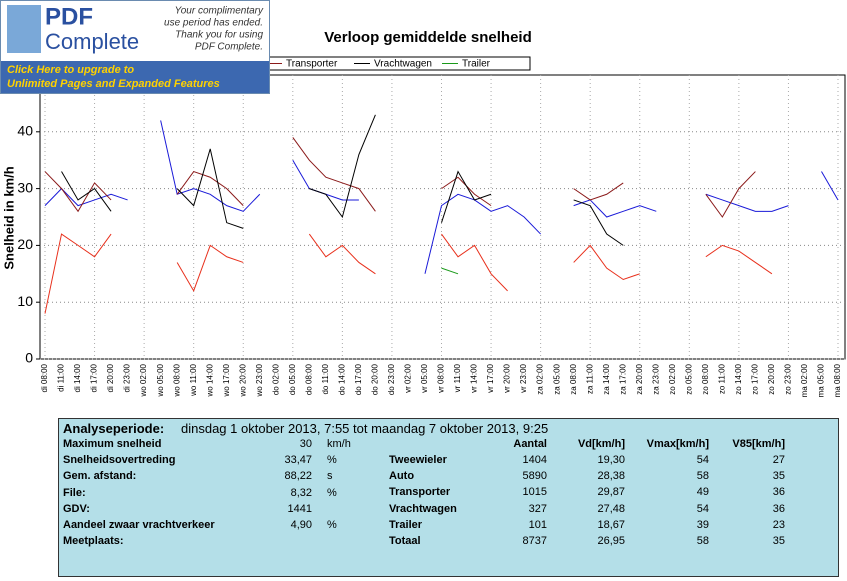  I want to click on x-tick-label: ma 02:00, so click(804, 380).